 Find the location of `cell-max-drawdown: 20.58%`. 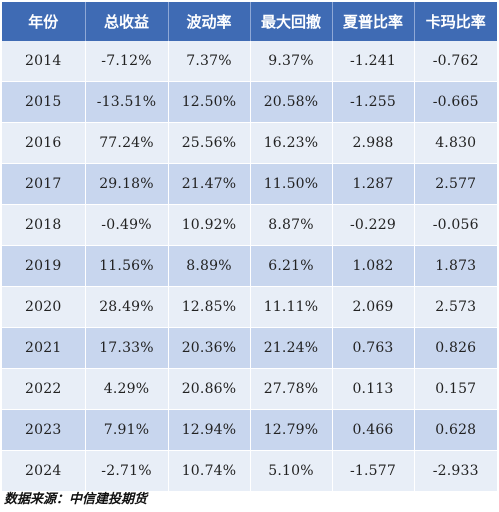

cell-max-drawdown: 20.58% is located at coordinates (291, 102).